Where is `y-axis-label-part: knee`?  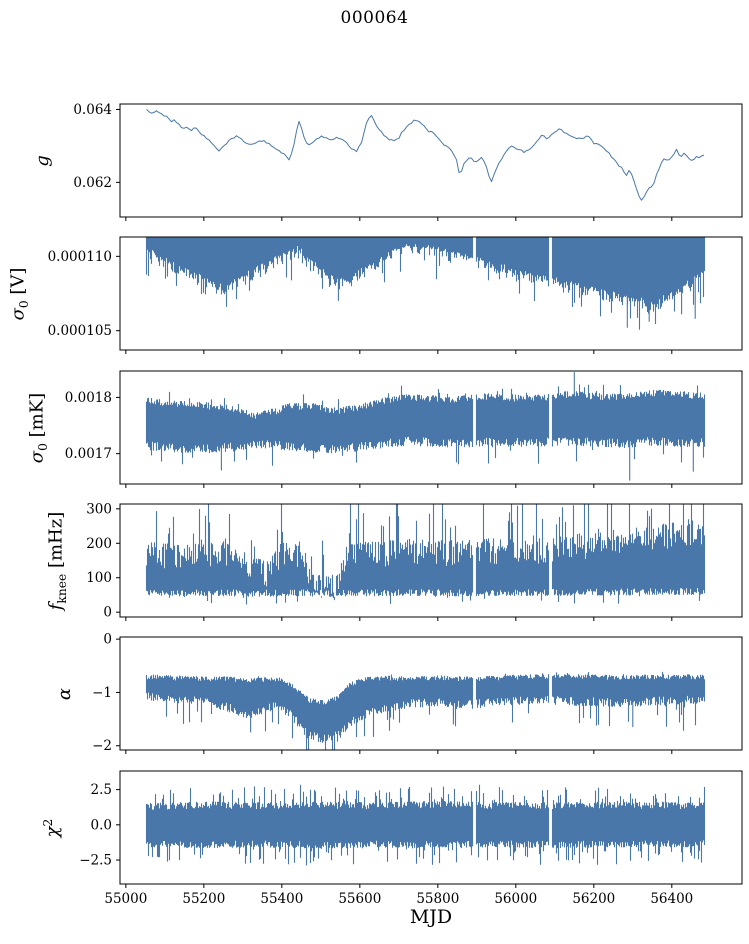 y-axis-label-part: knee is located at coordinates (62, 588).